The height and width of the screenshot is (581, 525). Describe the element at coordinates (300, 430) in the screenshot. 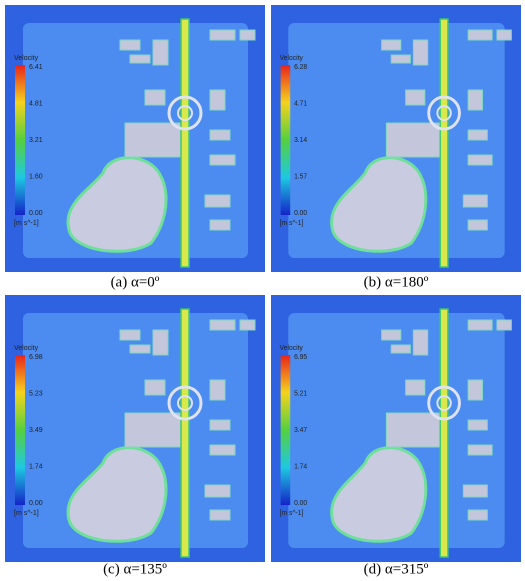

I see `colorbar-label: 3.47` at that location.